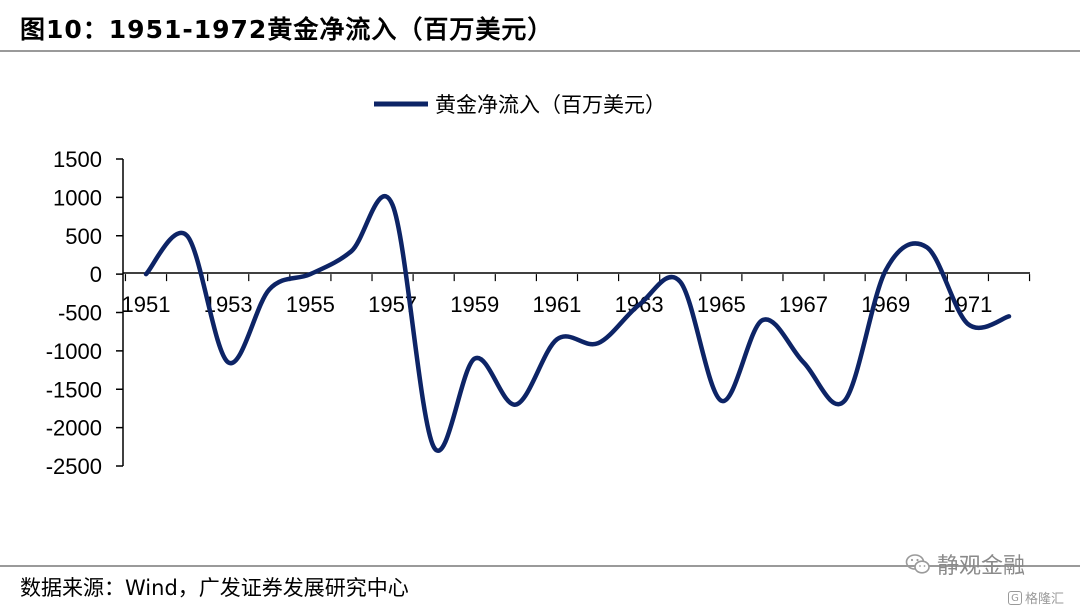 The width and height of the screenshot is (1080, 612). I want to click on x-tick-label: 1959, so click(474, 304).